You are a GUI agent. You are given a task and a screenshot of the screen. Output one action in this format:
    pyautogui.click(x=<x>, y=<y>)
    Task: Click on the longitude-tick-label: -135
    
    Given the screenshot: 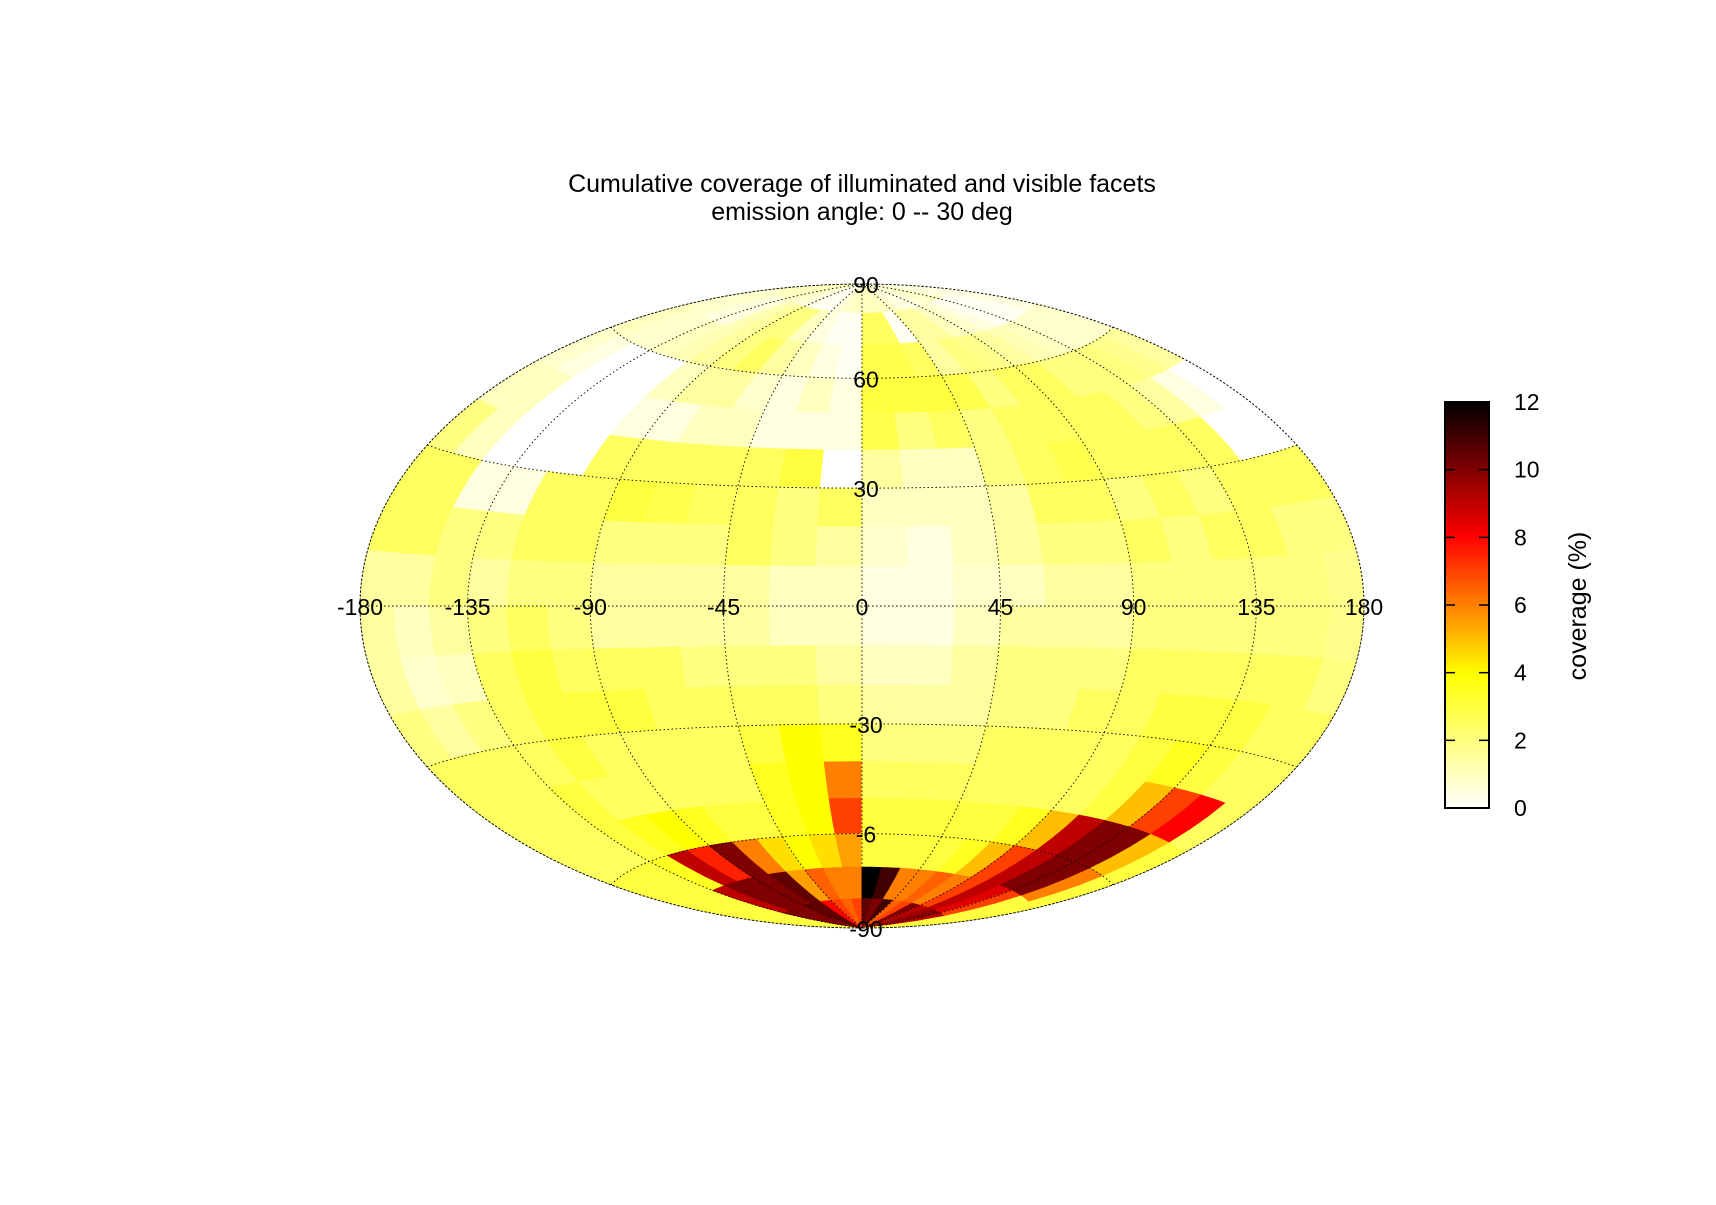 What is the action you would take?
    pyautogui.click(x=468, y=607)
    